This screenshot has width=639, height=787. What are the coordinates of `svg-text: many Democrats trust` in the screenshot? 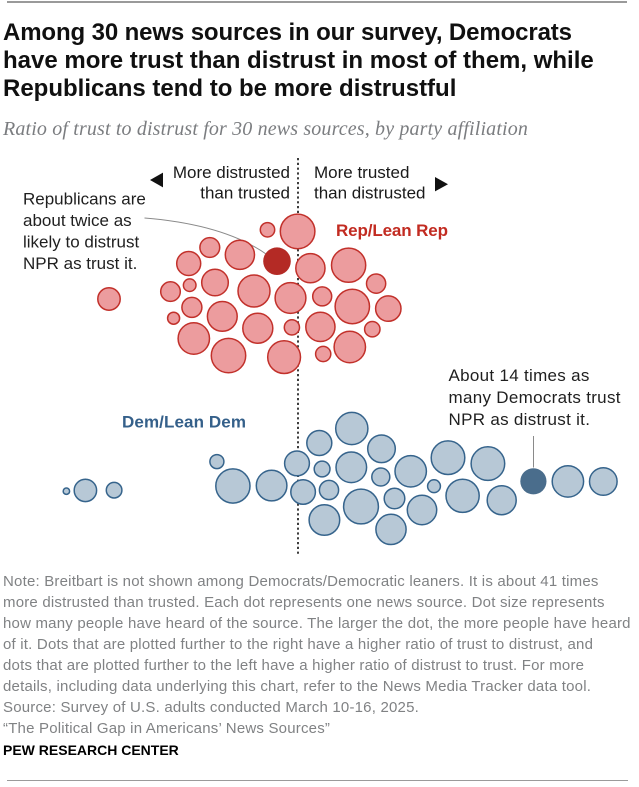 It's located at (535, 397).